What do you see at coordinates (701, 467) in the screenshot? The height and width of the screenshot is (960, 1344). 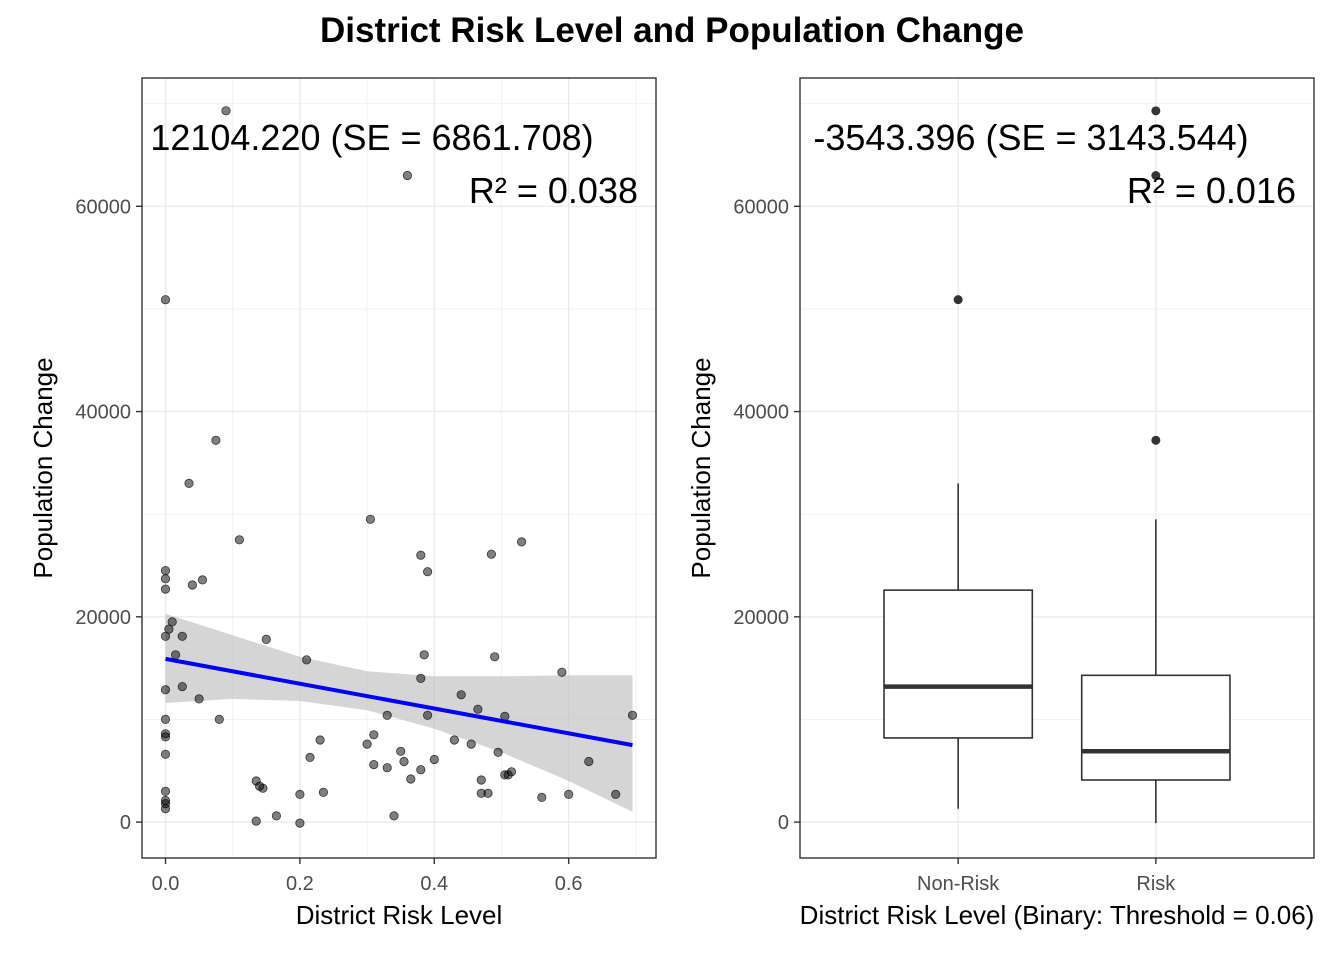 I see `boxplot-y-axis-label: Population Change` at bounding box center [701, 467].